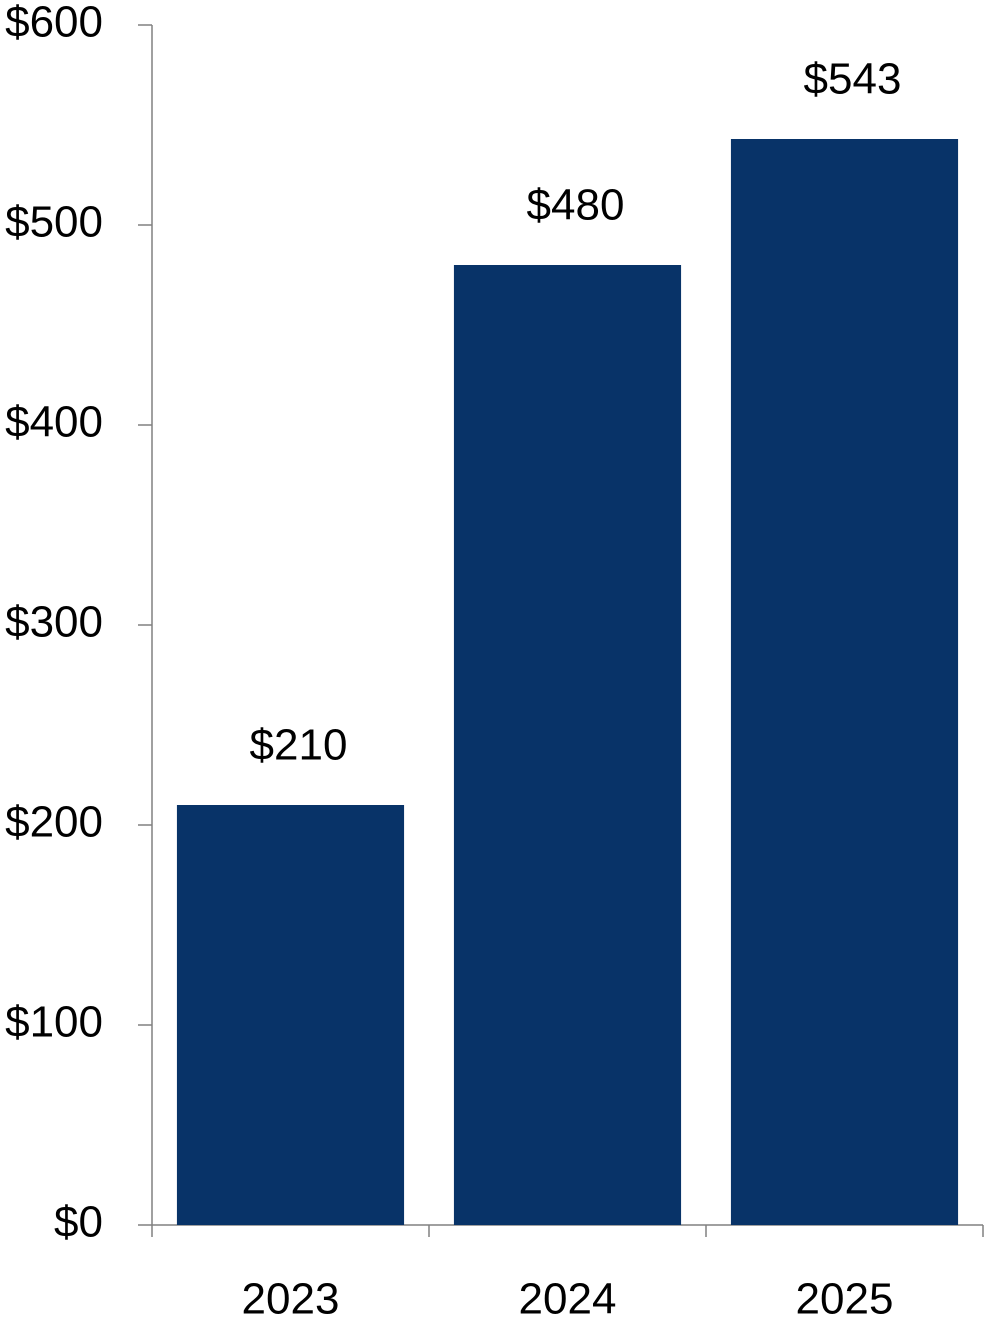 This screenshot has width=985, height=1336. I want to click on value-label: $210, so click(299, 745).